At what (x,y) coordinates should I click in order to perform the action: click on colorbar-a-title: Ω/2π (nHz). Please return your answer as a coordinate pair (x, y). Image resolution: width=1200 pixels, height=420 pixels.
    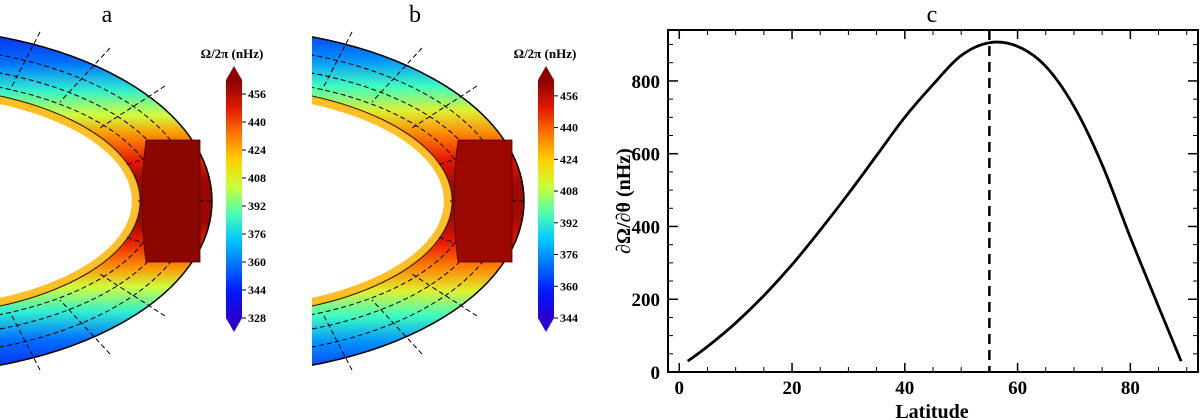
    Looking at the image, I should click on (232, 53).